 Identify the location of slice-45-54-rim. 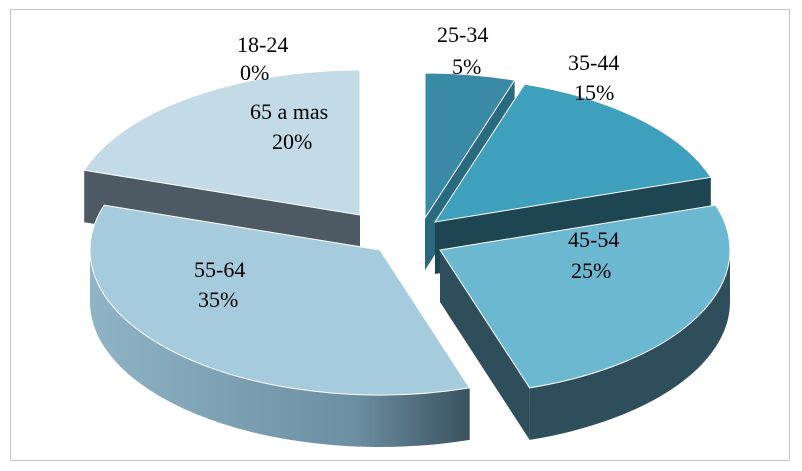
(629, 345).